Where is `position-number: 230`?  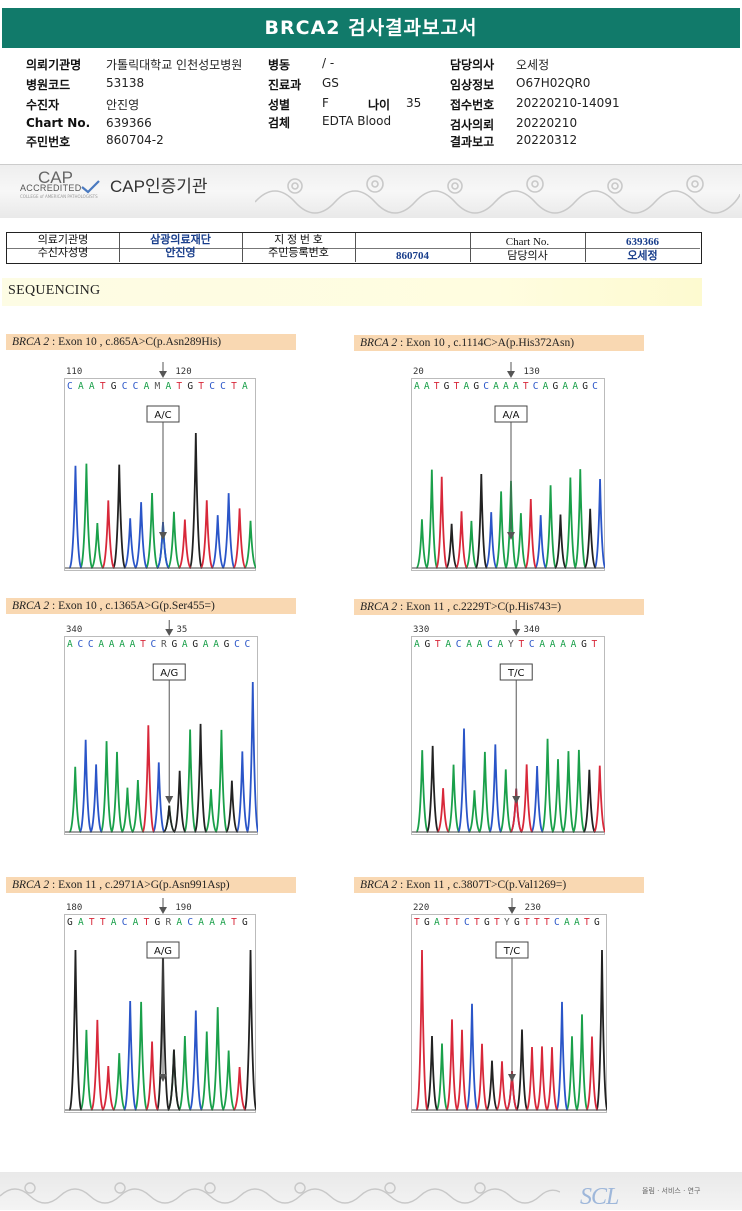
position-number: 230 is located at coordinates (533, 908).